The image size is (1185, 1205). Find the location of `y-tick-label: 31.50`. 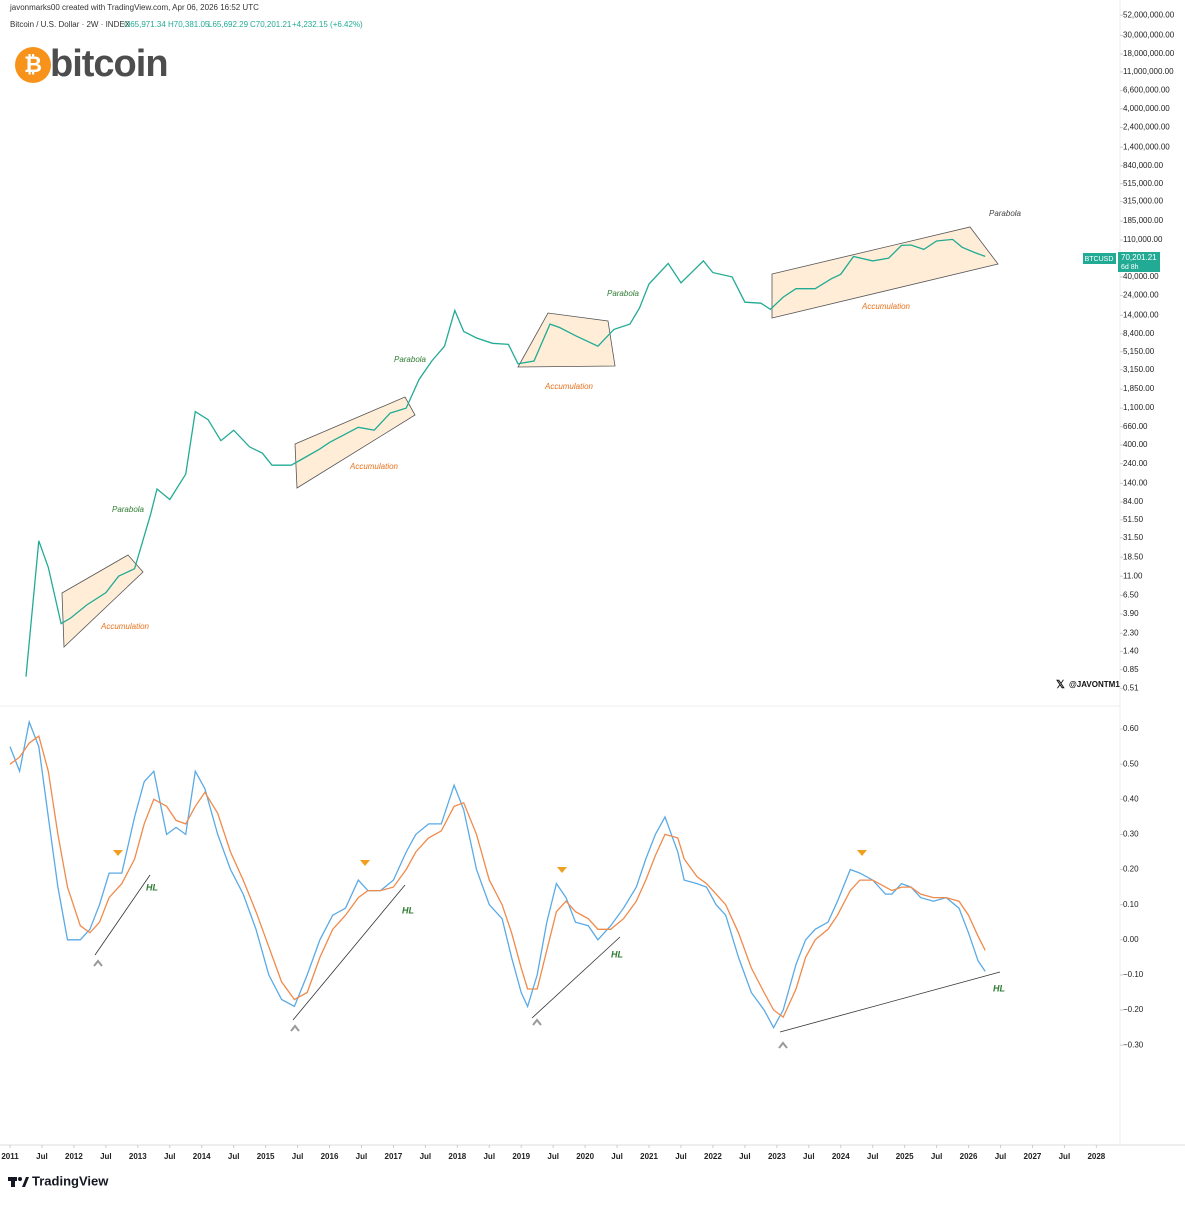

y-tick-label: 31.50 is located at coordinates (1133, 537).